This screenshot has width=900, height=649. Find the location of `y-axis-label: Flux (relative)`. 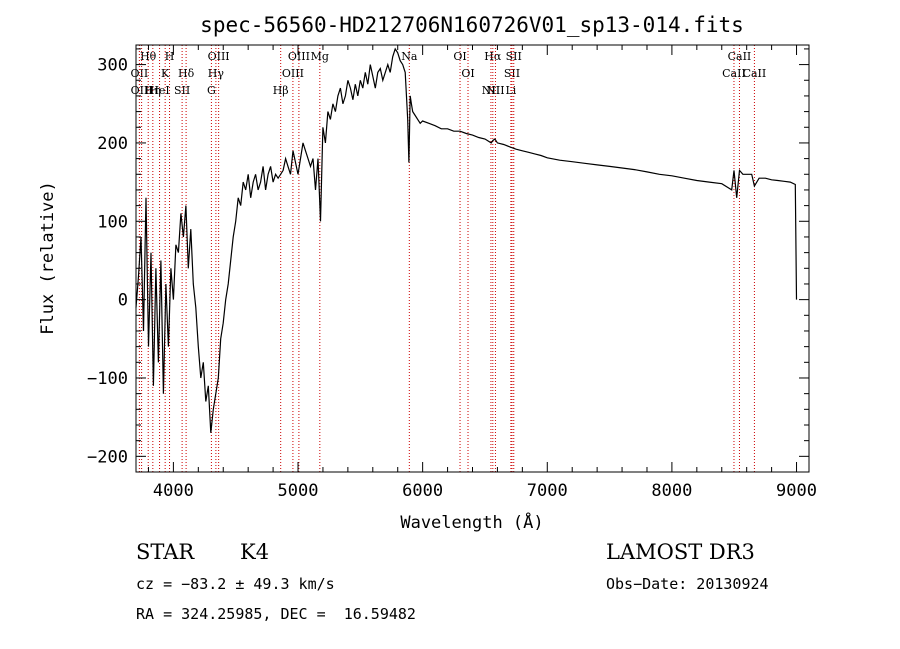

y-axis-label: Flux (relative) is located at coordinates (48, 258).